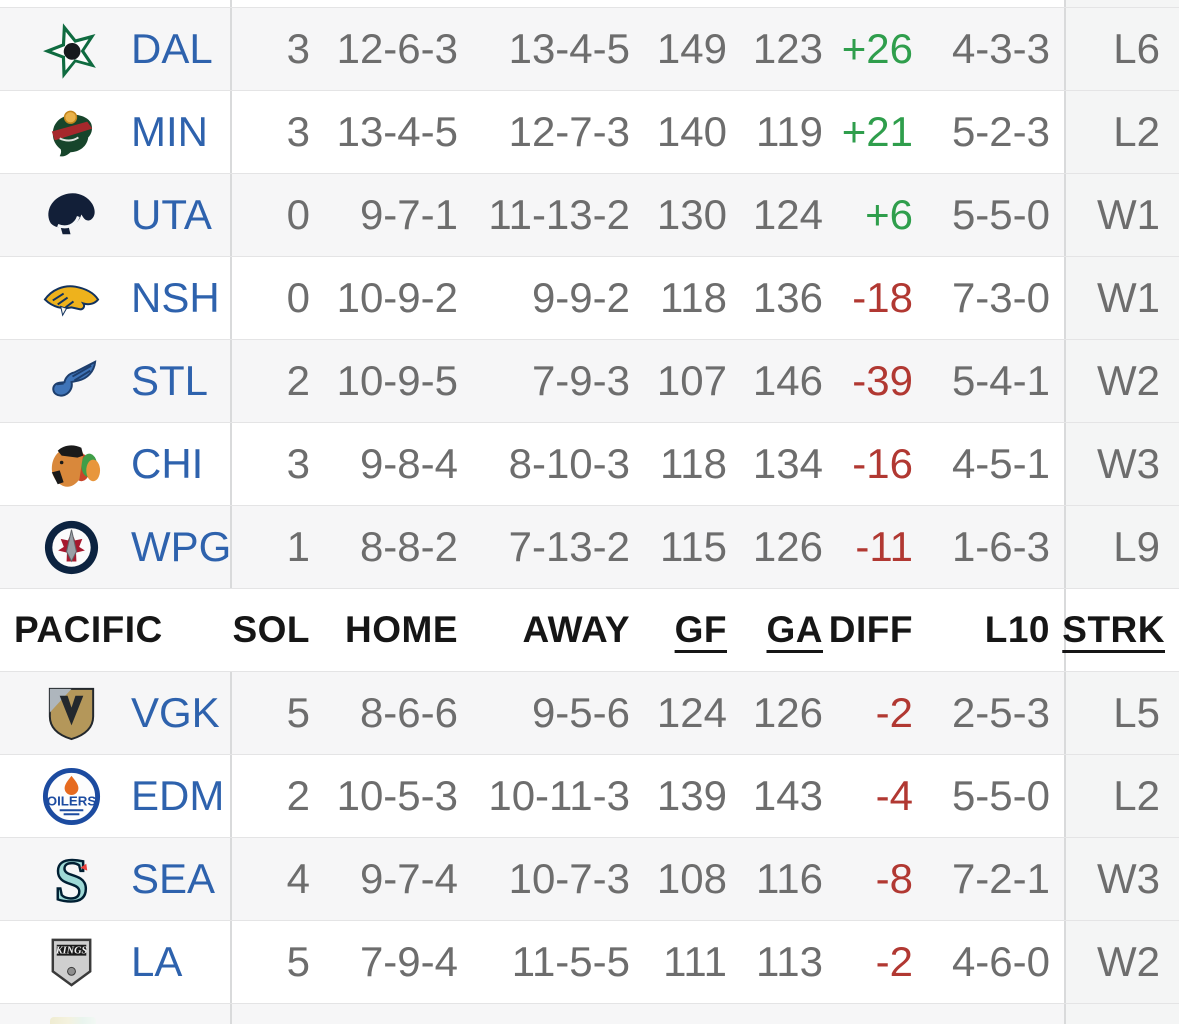 The width and height of the screenshot is (1179, 1024). What do you see at coordinates (173, 878) in the screenshot?
I see `team-link: SEA` at bounding box center [173, 878].